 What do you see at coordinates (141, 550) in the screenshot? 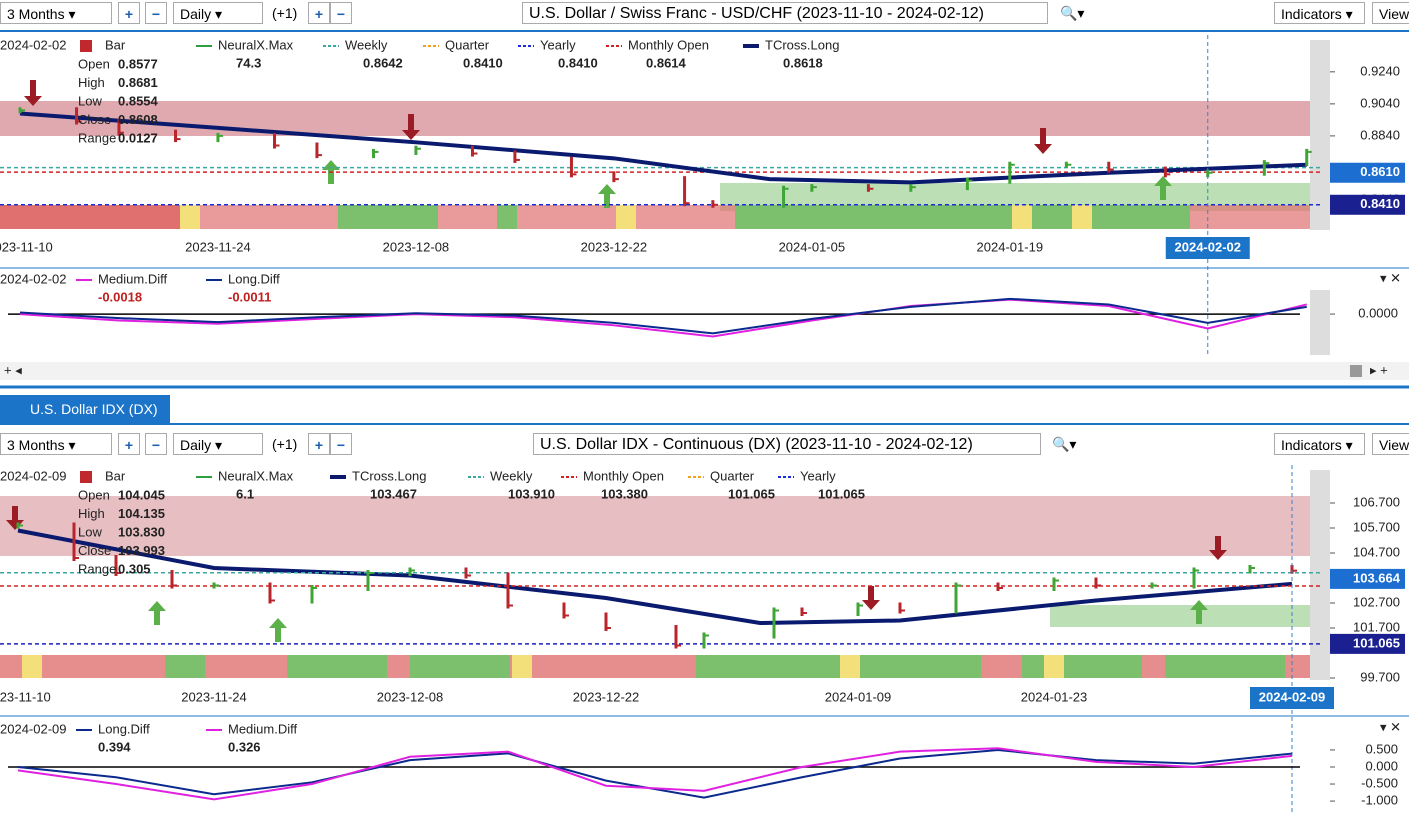
I see `ohlc-value: 103.993` at bounding box center [141, 550].